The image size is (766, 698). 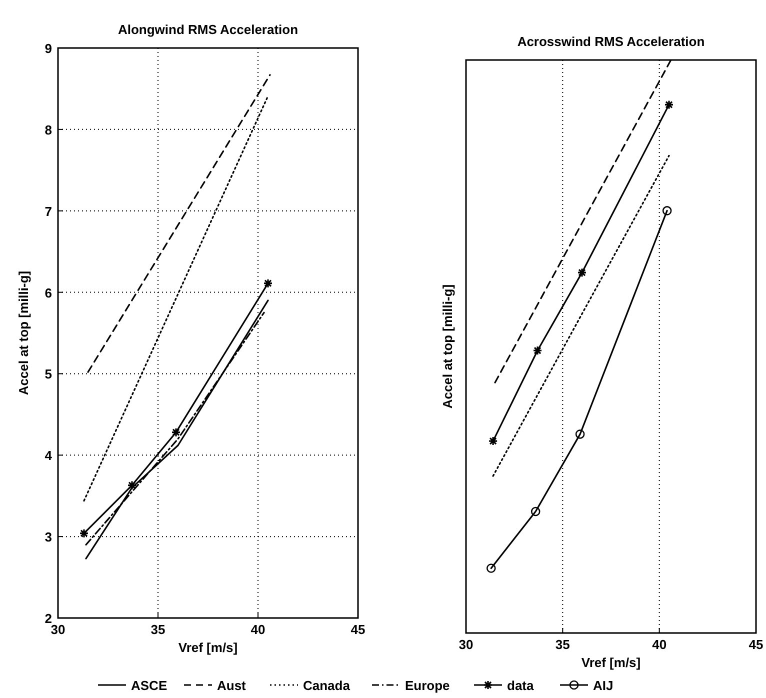 I want to click on y-tick-label: 9, so click(x=48, y=48).